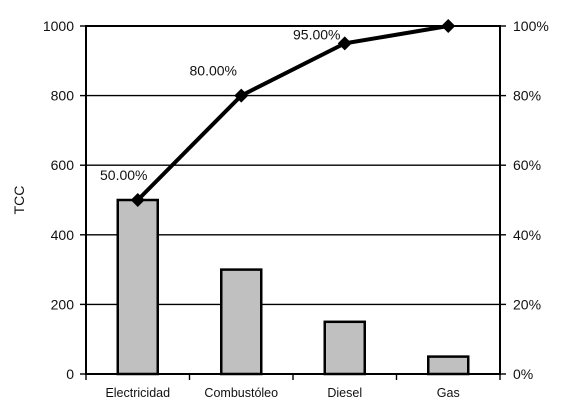  What do you see at coordinates (19, 200) in the screenshot?
I see `y-axis-label: TCC` at bounding box center [19, 200].